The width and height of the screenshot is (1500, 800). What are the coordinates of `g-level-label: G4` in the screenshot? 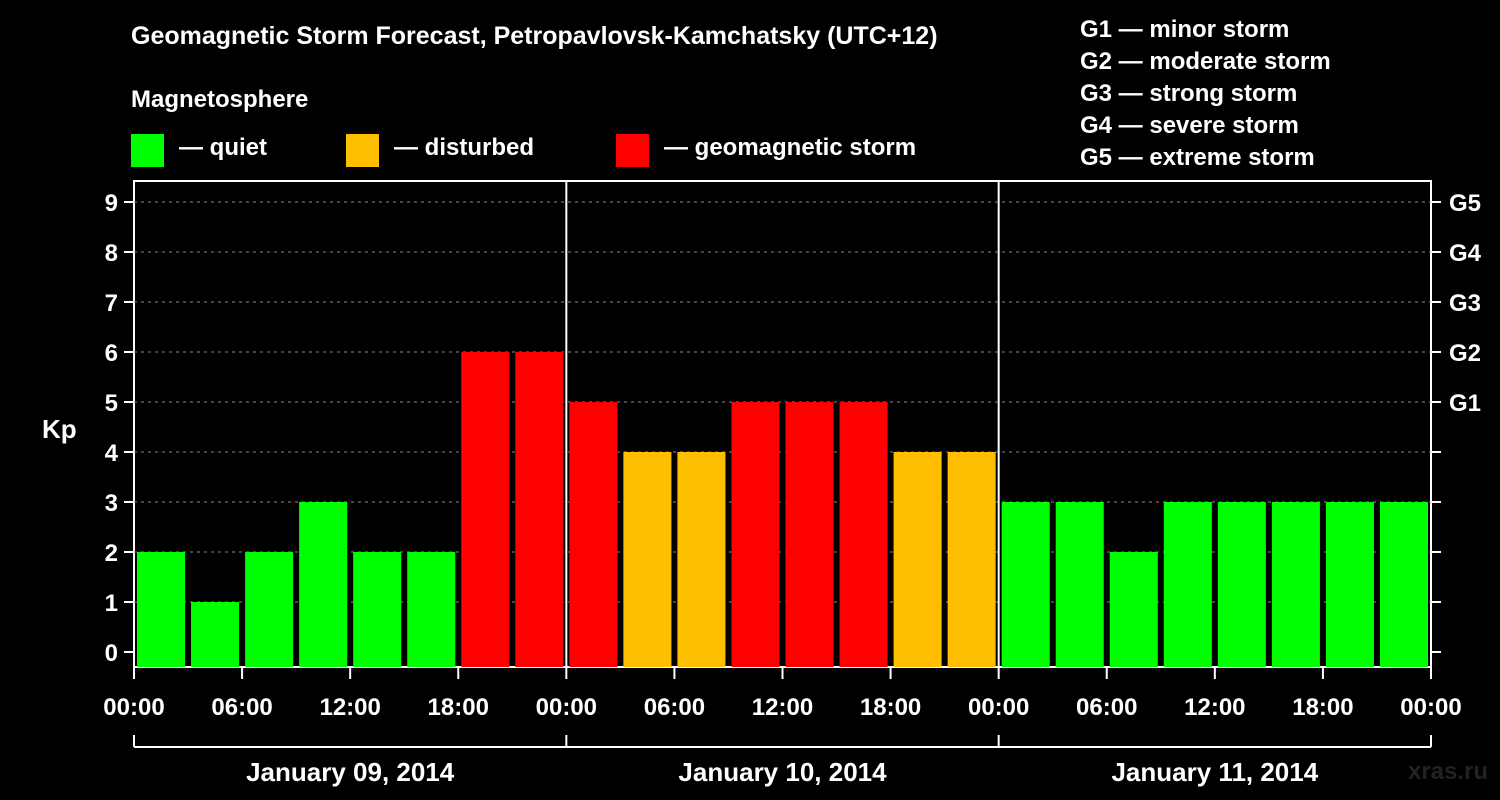 It's located at (1465, 253).